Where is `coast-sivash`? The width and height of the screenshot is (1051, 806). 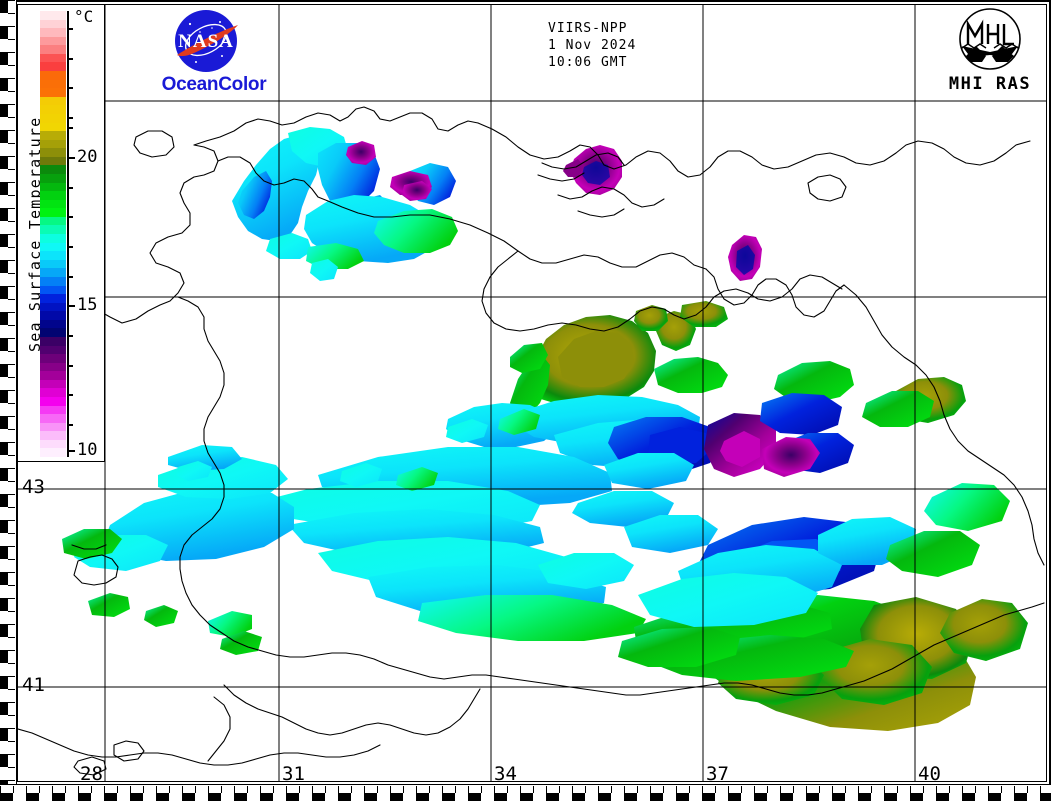
coast-sivash is located at coordinates (611, 197).